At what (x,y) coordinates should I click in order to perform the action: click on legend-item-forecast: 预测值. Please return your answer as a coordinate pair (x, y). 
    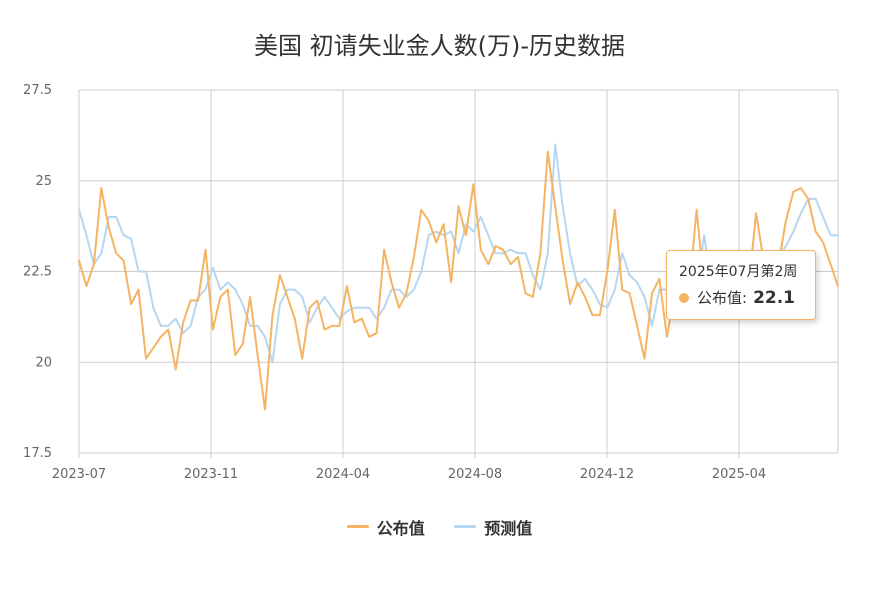
    Looking at the image, I should click on (493, 527).